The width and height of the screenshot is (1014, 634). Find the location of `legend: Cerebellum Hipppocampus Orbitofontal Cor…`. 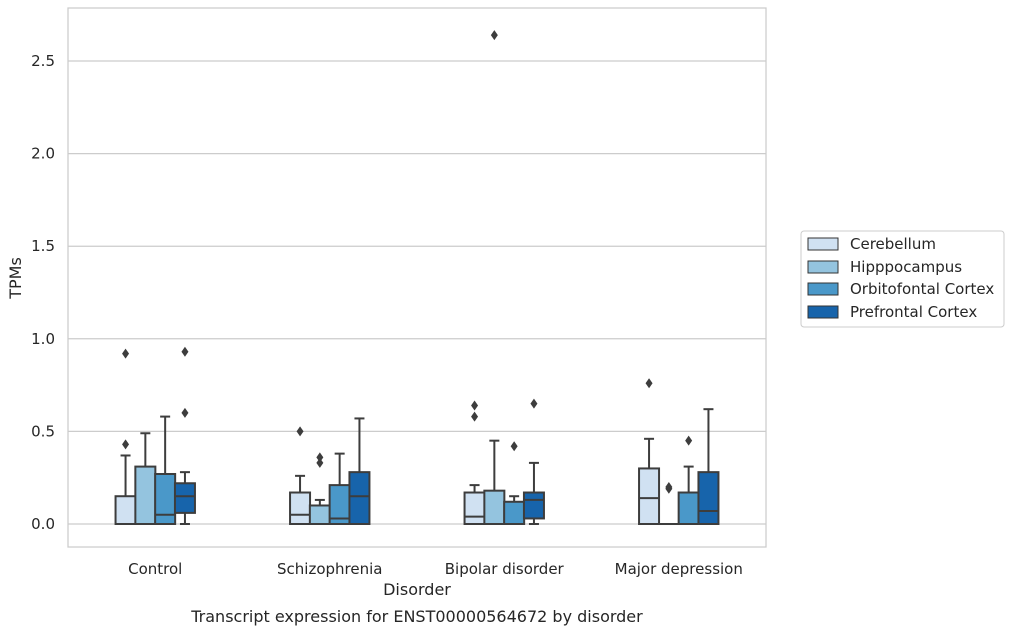

legend: Cerebellum Hipppocampus Orbitofontal Cor… is located at coordinates (902, 279).